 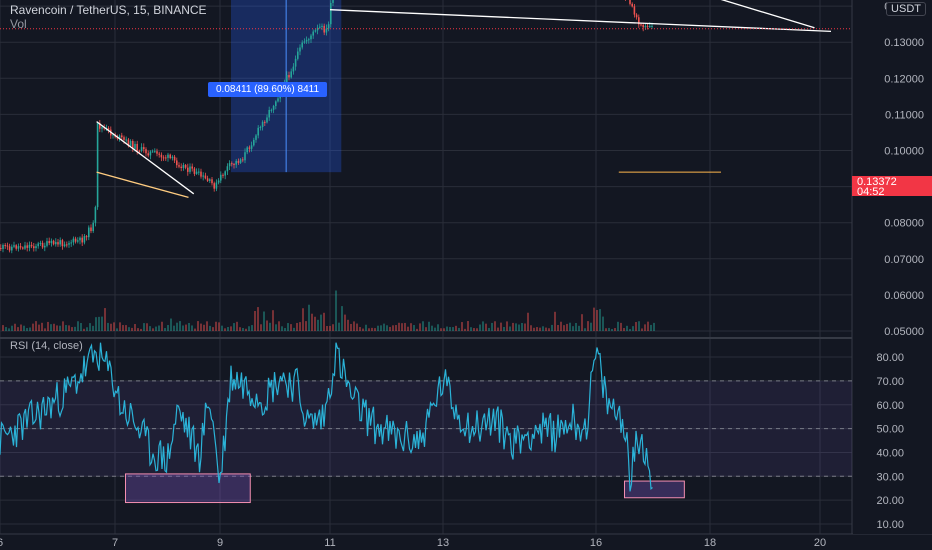 I want to click on time-tick-label: 9, so click(x=220, y=543).